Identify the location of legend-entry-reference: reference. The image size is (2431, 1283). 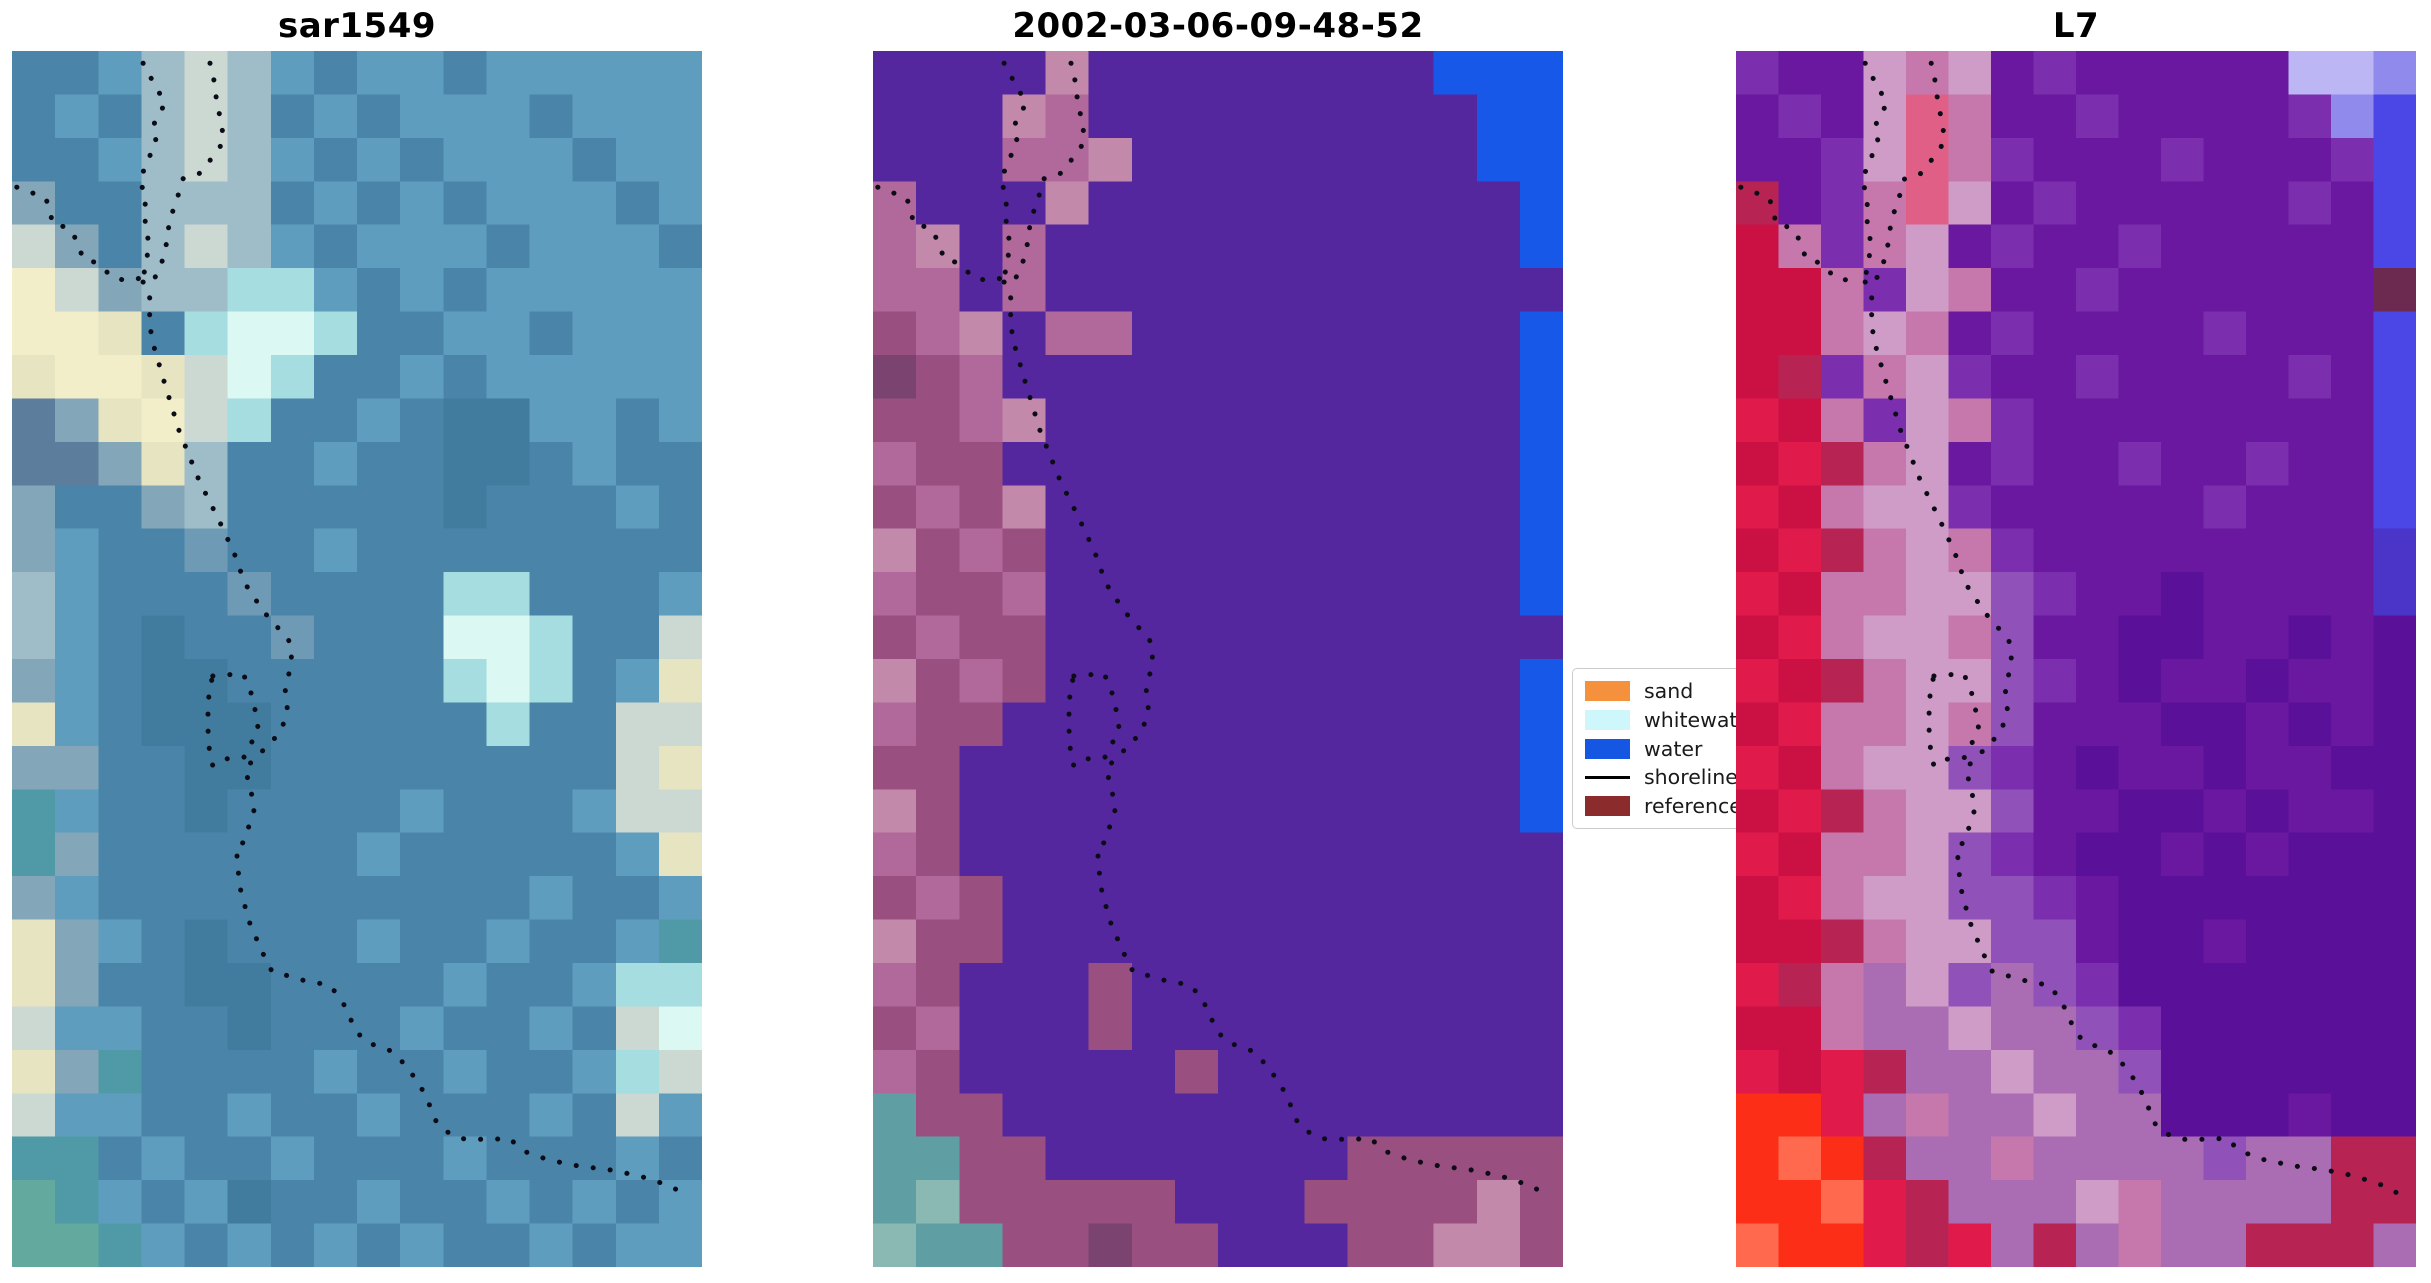
(1680, 806).